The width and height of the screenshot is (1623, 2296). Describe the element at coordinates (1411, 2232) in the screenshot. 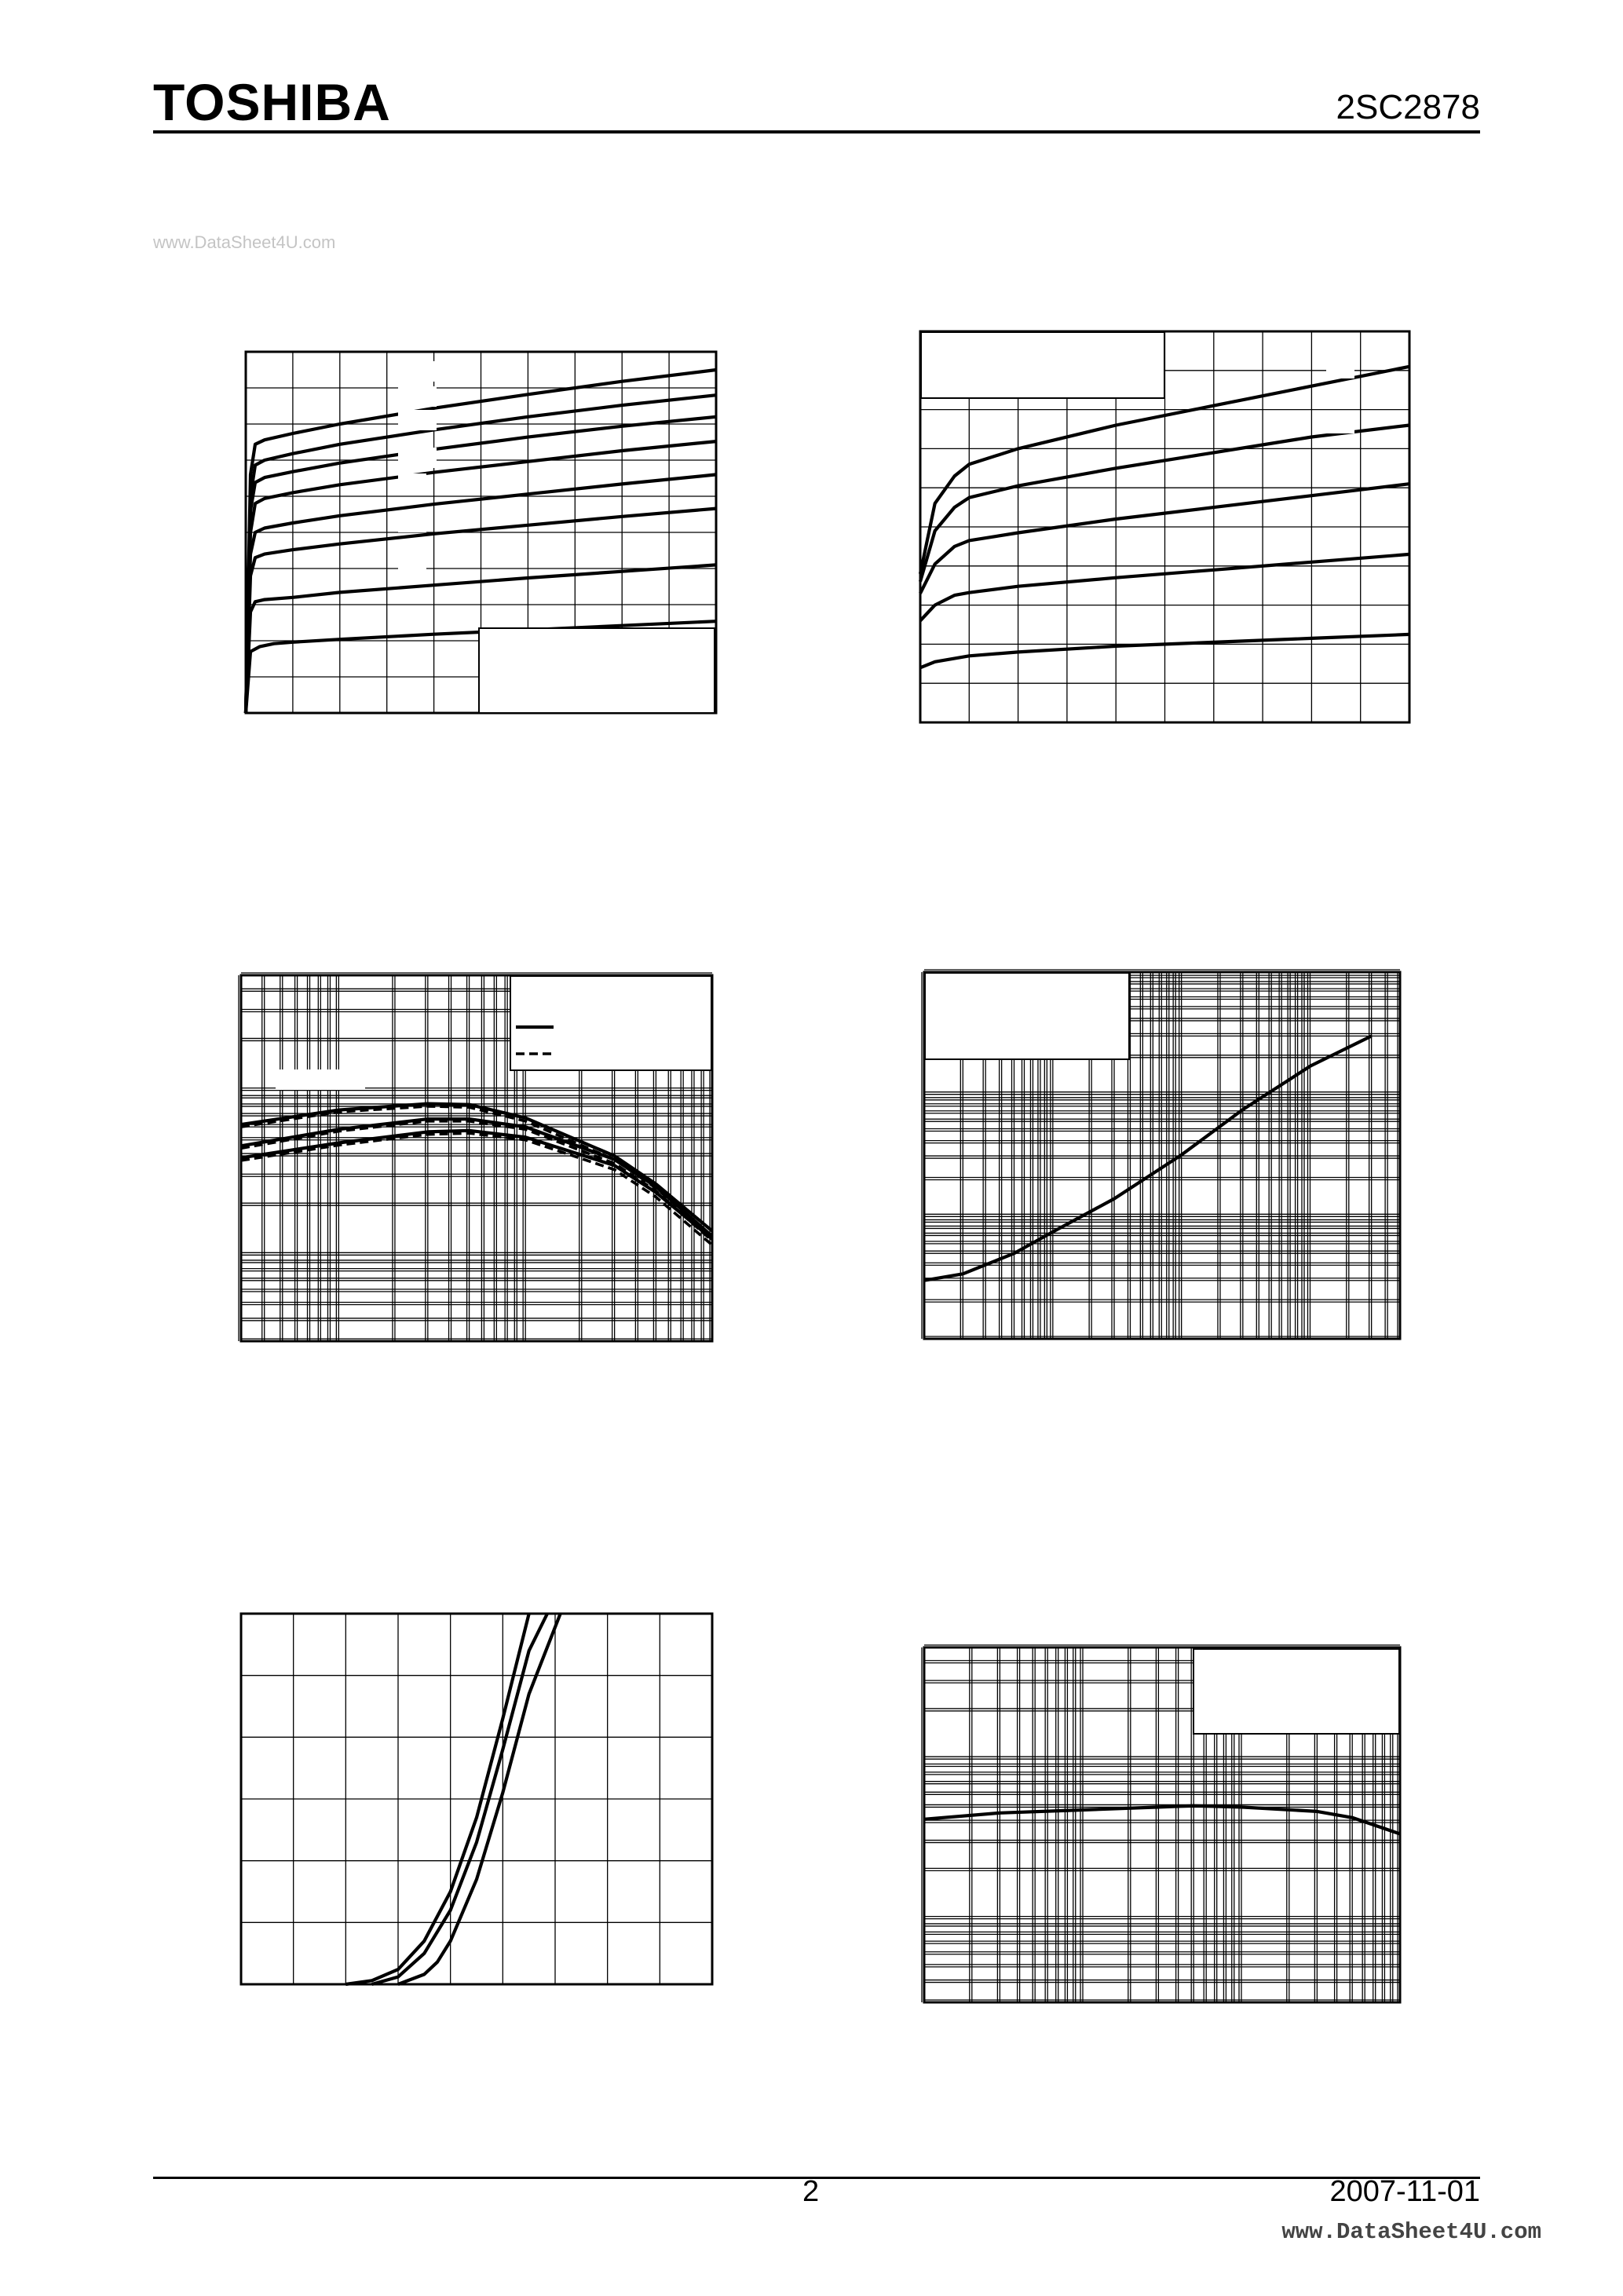

I see `watermark-bottom: www.DataSheet4U.com` at that location.